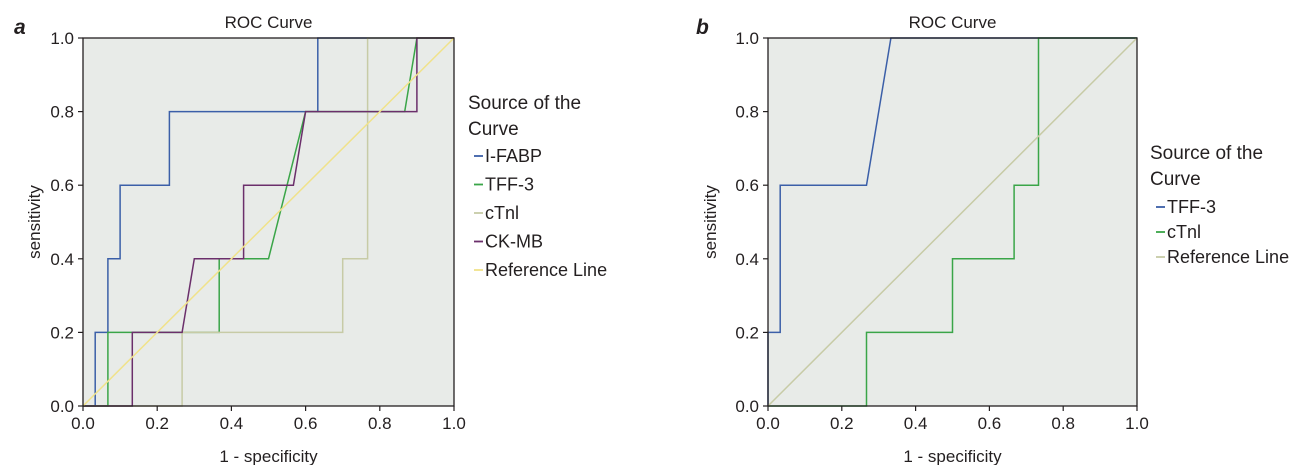 The image size is (1314, 470). I want to click on panel-letter: b, so click(702, 27).